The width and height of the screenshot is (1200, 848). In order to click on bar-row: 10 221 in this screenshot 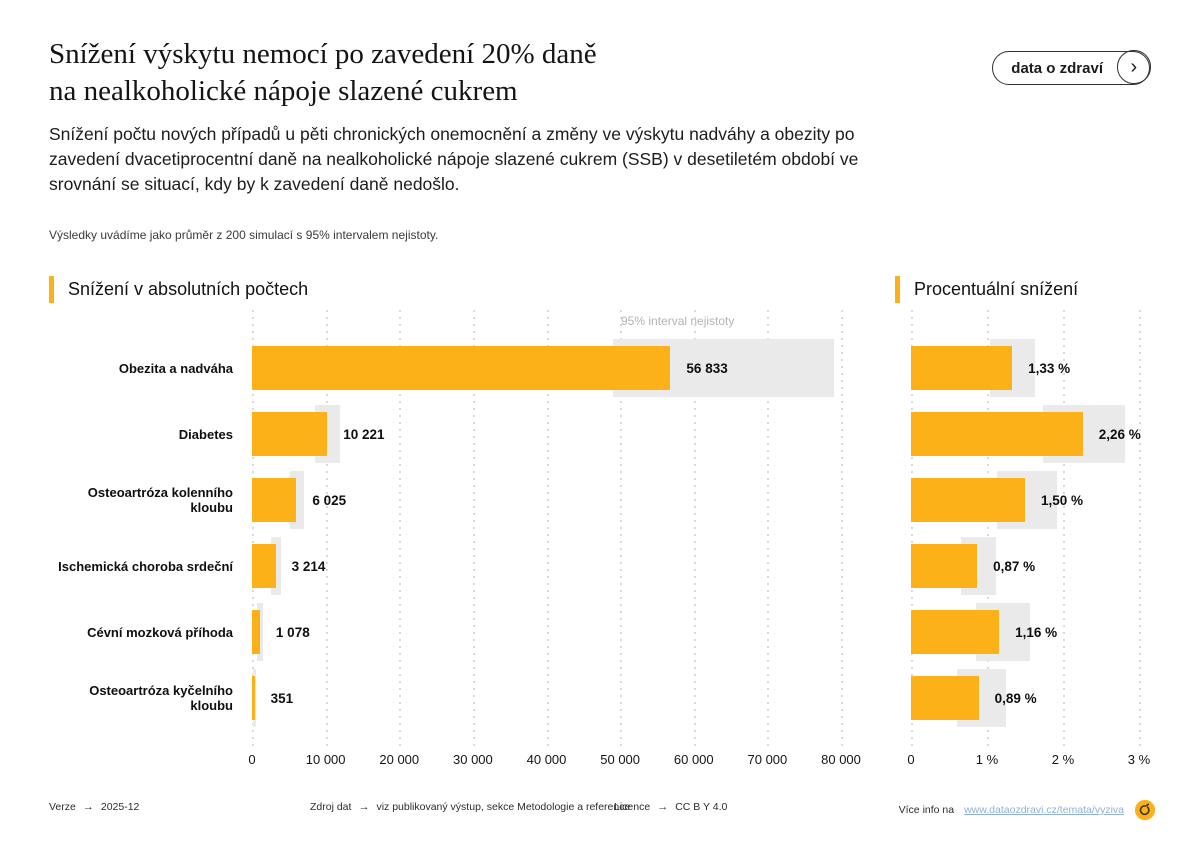, I will do `click(547, 434)`.